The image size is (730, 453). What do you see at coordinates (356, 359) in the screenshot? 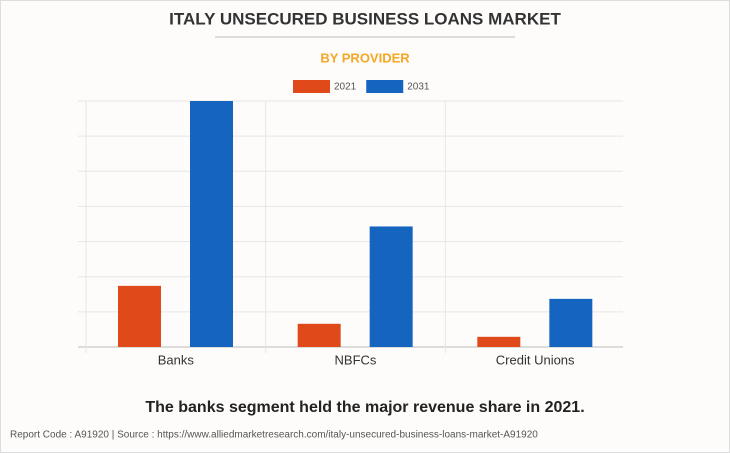
I see `x-tick-label: NBFCs` at bounding box center [356, 359].